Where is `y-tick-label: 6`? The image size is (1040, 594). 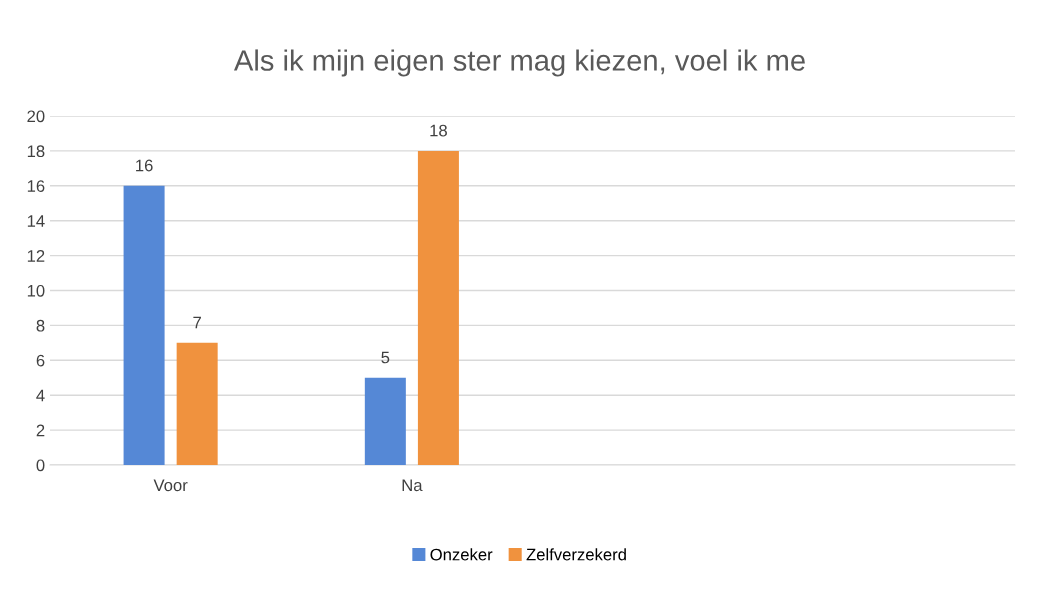 y-tick-label: 6 is located at coordinates (40, 360).